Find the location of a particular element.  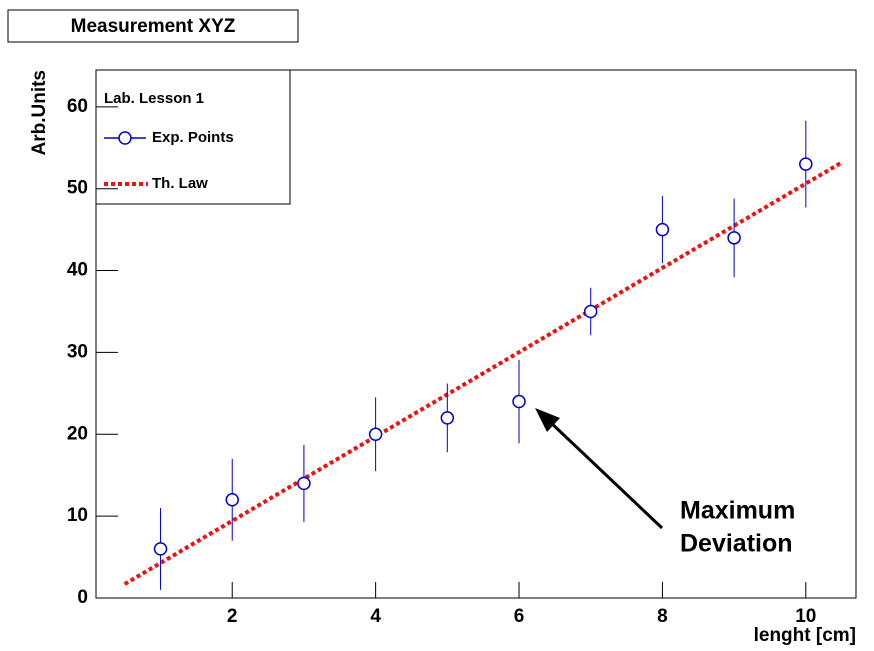

y-tick-label: 60 is located at coordinates (77, 106).